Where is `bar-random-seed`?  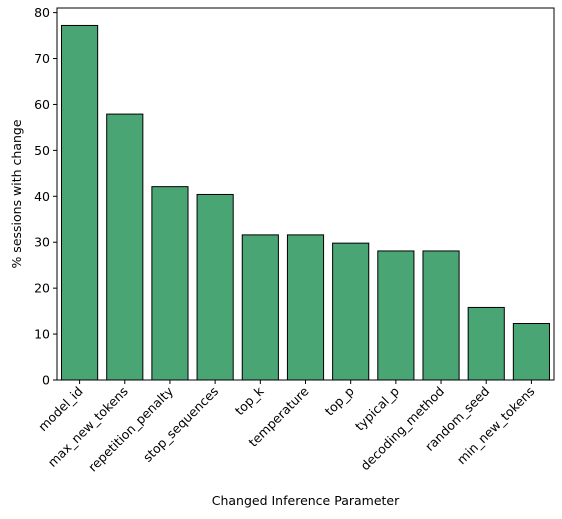 bar-random-seed is located at coordinates (486, 343).